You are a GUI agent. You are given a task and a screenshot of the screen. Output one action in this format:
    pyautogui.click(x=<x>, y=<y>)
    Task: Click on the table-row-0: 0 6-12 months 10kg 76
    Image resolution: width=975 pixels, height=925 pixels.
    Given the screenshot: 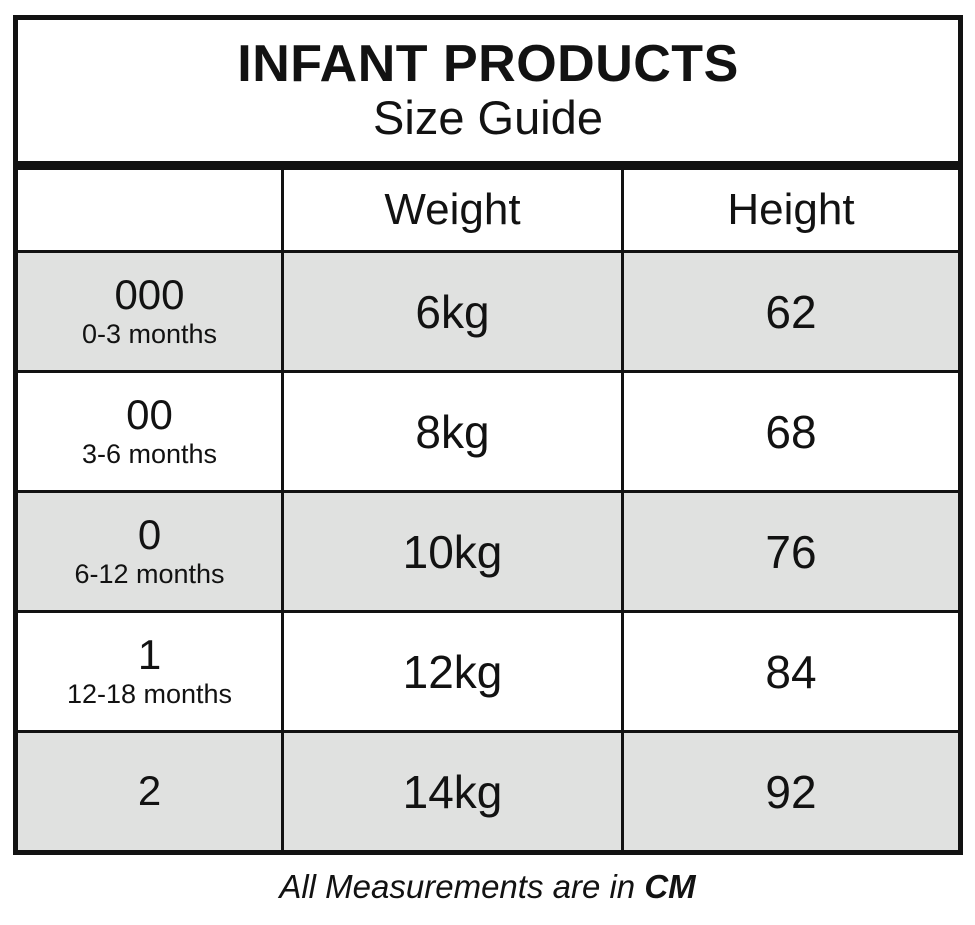 What is the action you would take?
    pyautogui.click(x=488, y=553)
    